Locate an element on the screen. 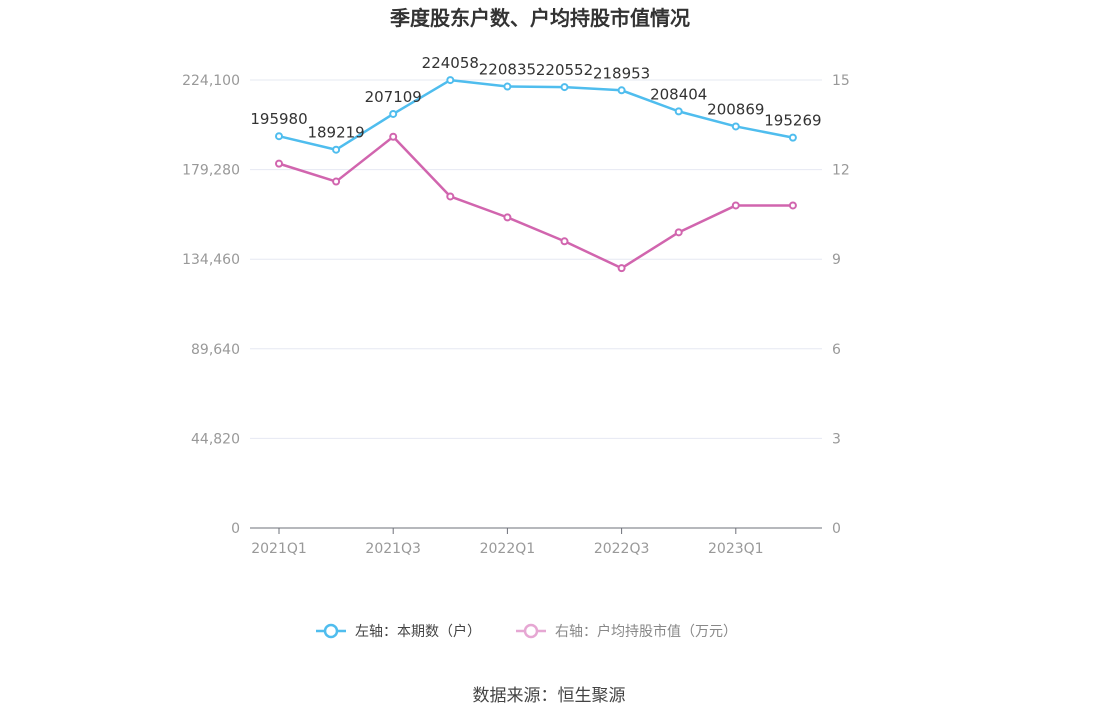 The height and width of the screenshot is (721, 1098). y-right-tick-label: 6 is located at coordinates (836, 350).